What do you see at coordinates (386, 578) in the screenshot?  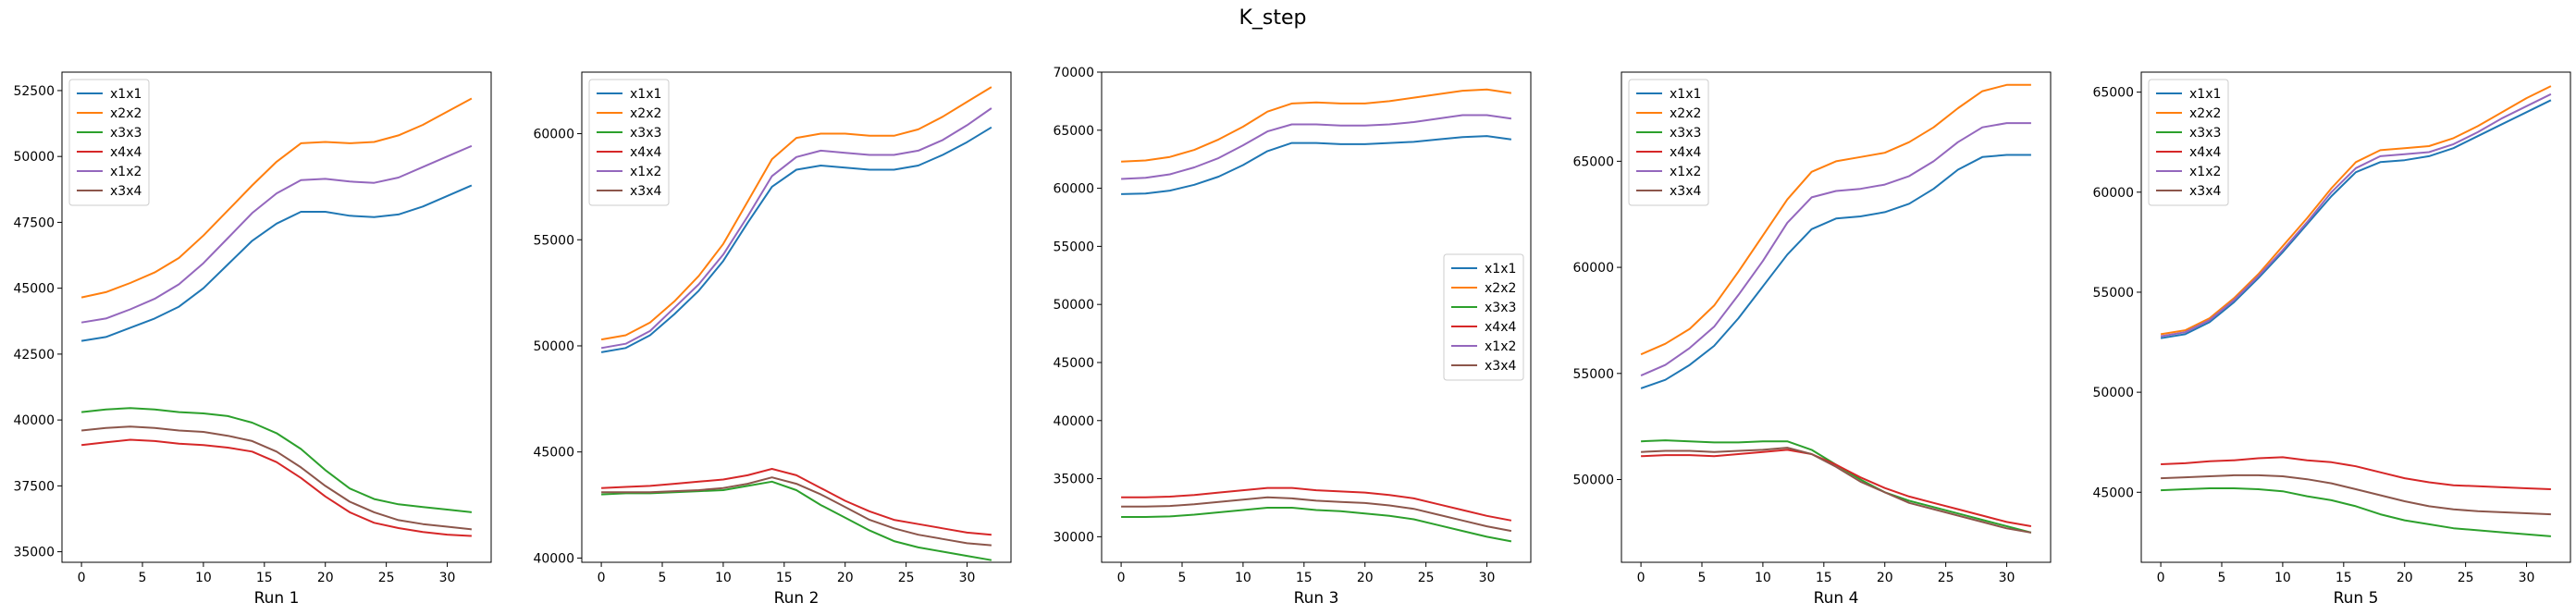 I see `chart-1-xtick-label: 25` at bounding box center [386, 578].